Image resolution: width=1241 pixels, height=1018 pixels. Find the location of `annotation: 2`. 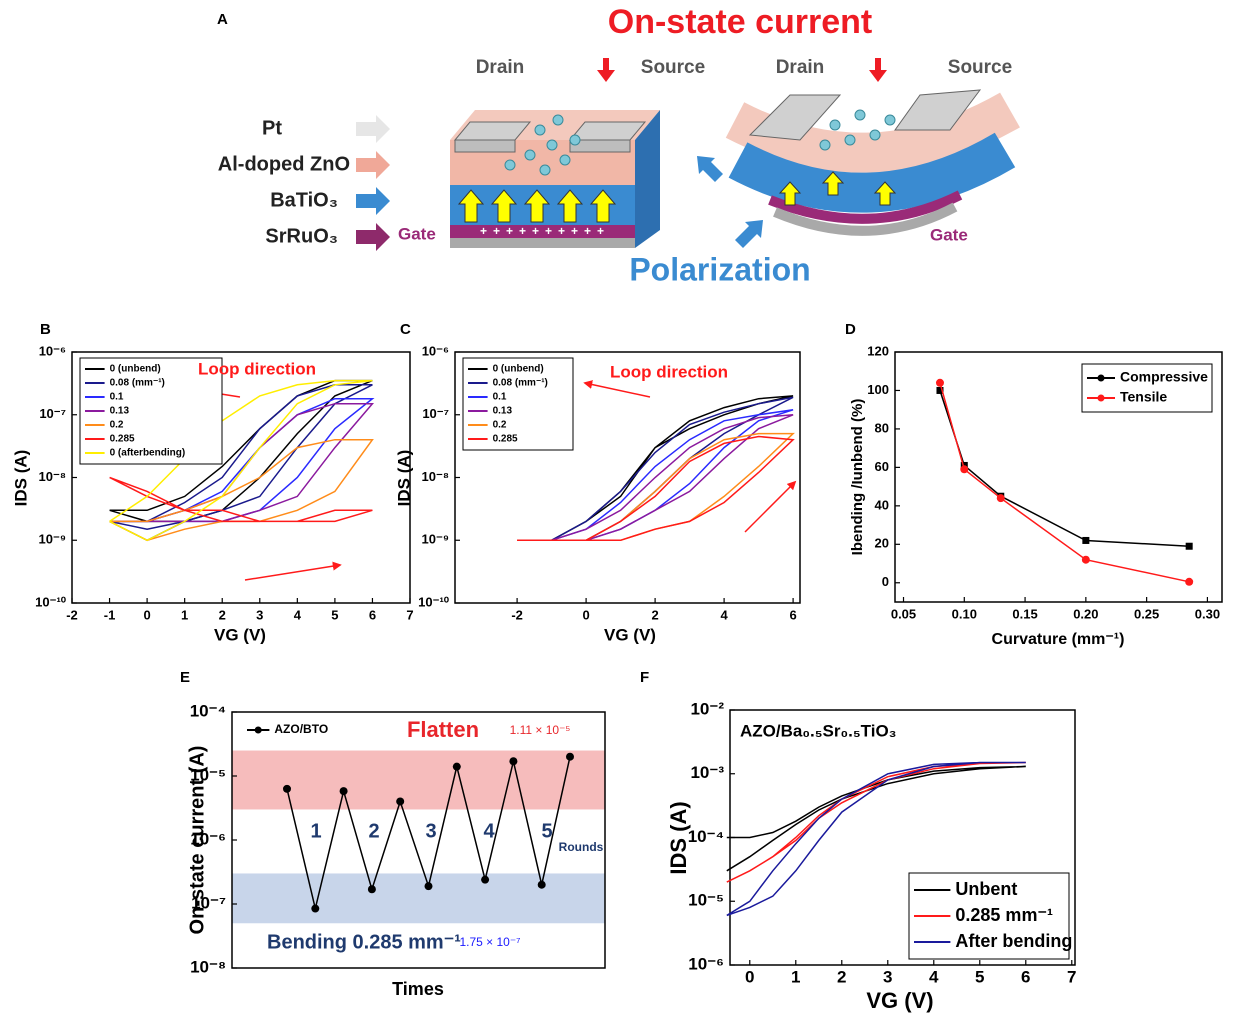

annotation: 2 is located at coordinates (373, 831).